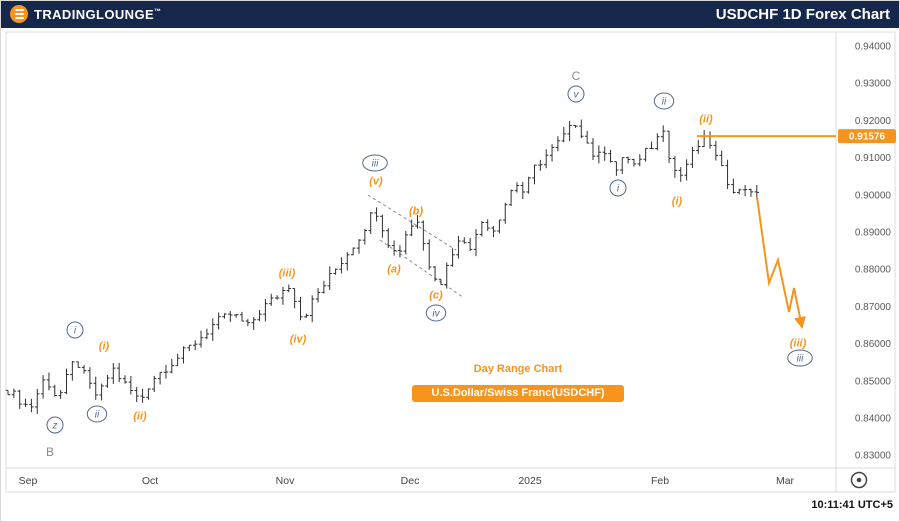 This screenshot has width=900, height=522. I want to click on y-tick-label: 0.84000, so click(873, 419).